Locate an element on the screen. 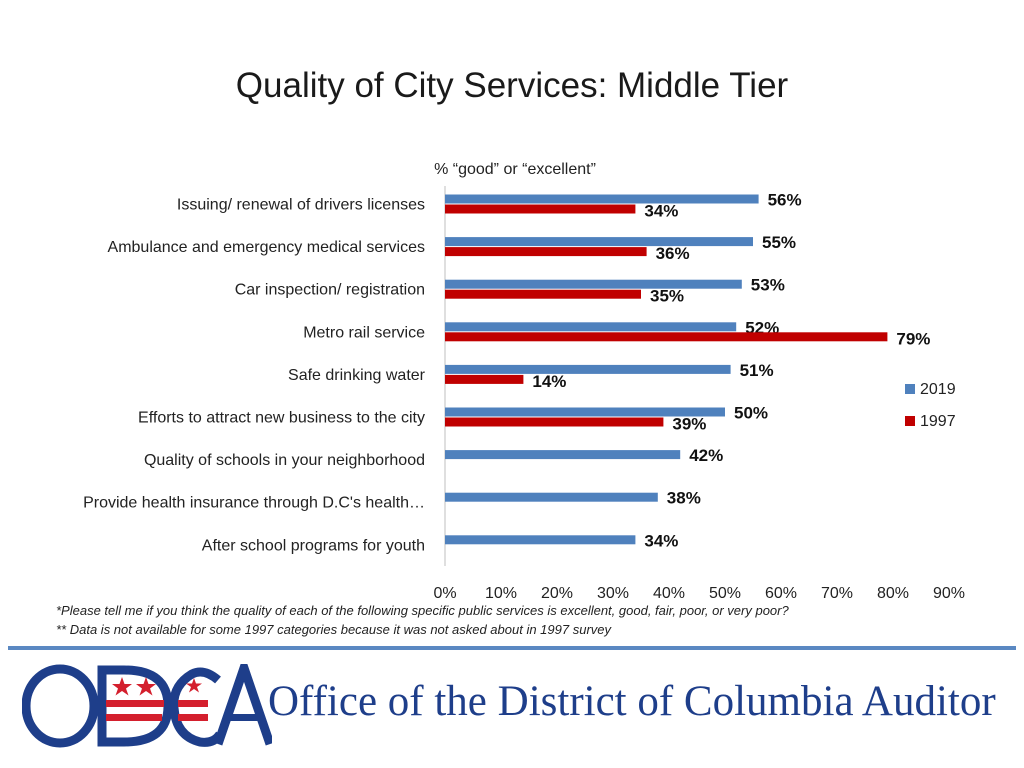 Image resolution: width=1024 pixels, height=768 pixels. x-tick-label: 0% is located at coordinates (444, 593).